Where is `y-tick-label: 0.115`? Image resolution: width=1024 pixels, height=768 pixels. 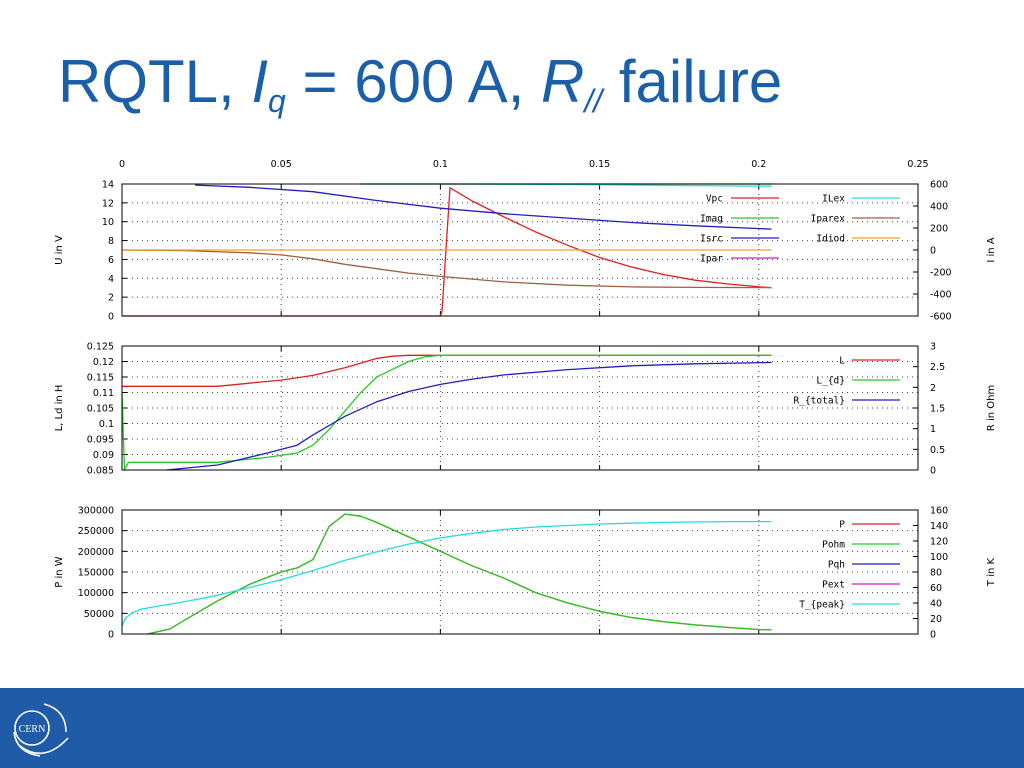
y-tick-label: 0.115 is located at coordinates (100, 378).